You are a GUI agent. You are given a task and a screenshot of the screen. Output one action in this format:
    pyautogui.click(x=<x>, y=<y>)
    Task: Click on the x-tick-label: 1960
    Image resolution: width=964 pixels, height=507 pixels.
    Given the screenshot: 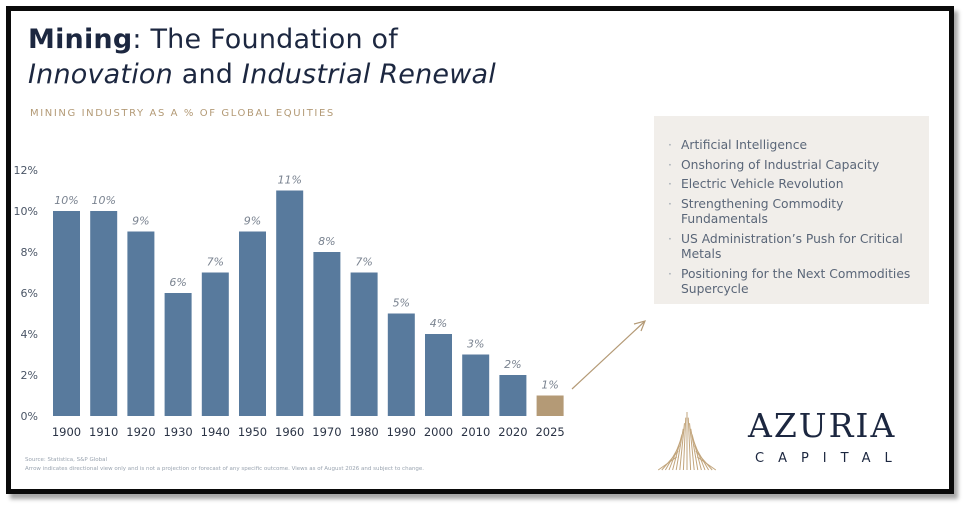 What is the action you would take?
    pyautogui.click(x=289, y=432)
    